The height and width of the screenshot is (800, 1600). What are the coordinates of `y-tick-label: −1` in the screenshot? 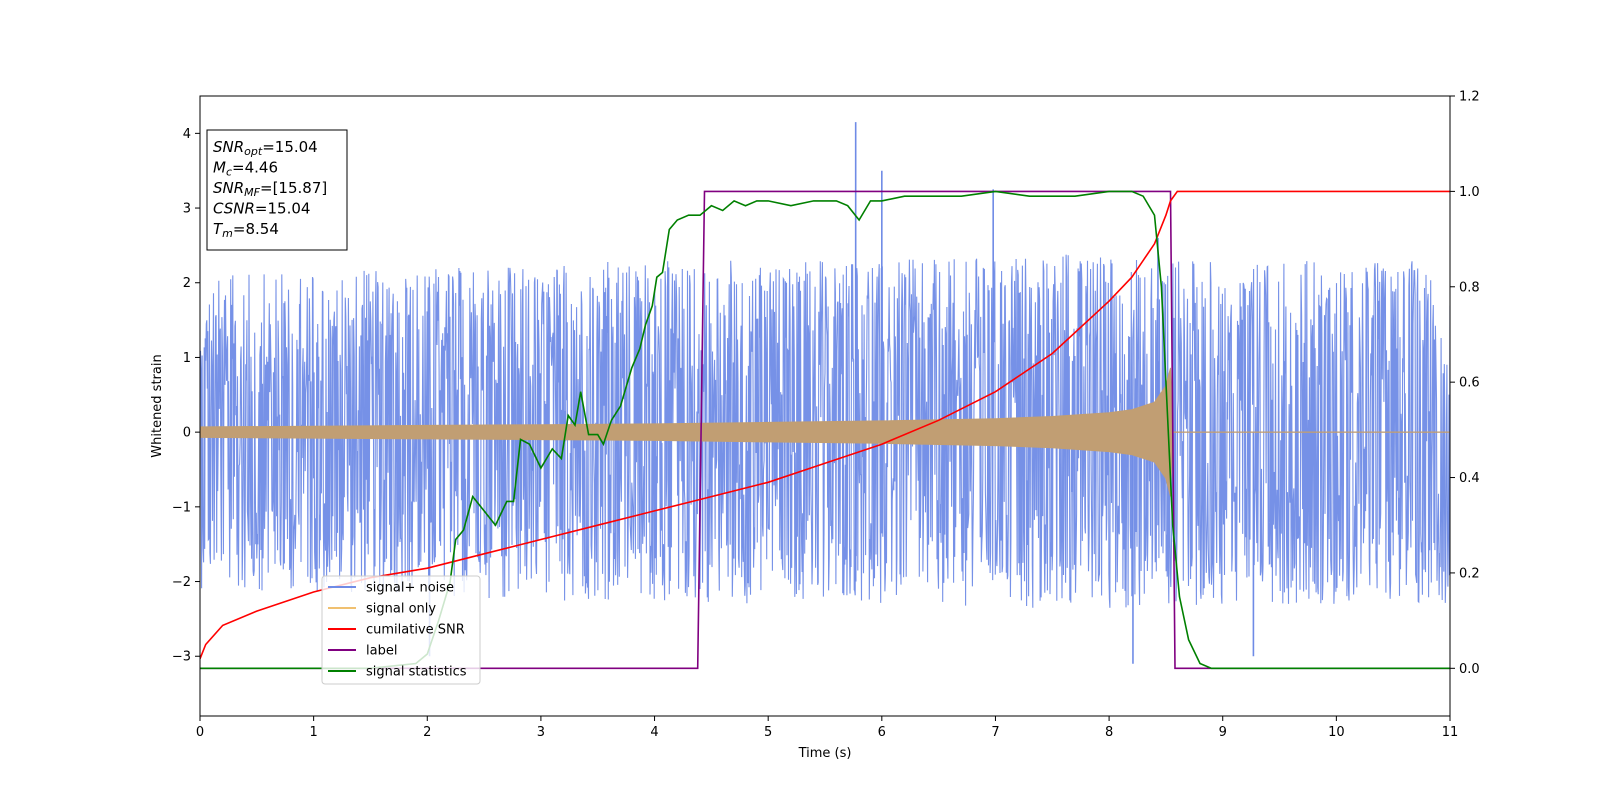 It's located at (181, 507).